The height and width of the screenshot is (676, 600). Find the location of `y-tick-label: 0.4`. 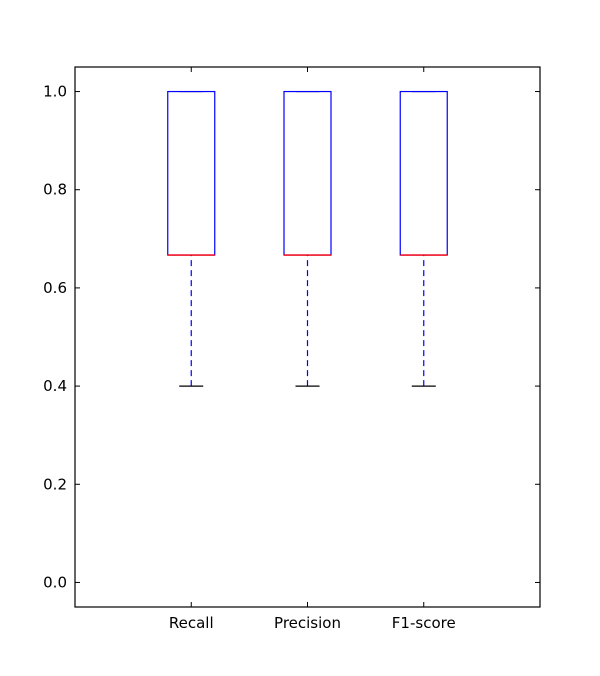

y-tick-label: 0.4 is located at coordinates (55, 386).